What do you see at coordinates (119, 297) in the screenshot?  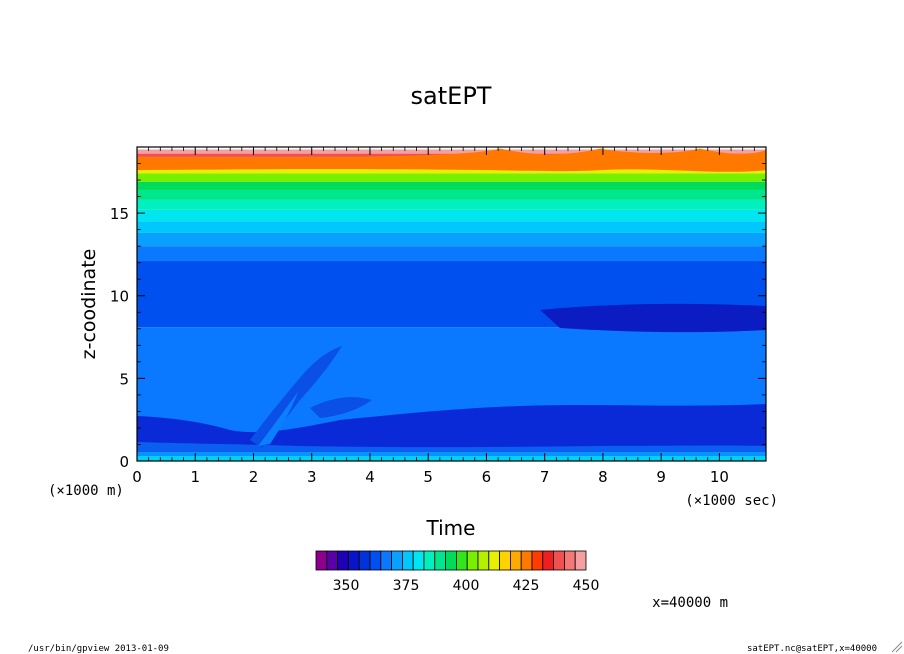 I see `y-tick-label-10: 10` at bounding box center [119, 297].